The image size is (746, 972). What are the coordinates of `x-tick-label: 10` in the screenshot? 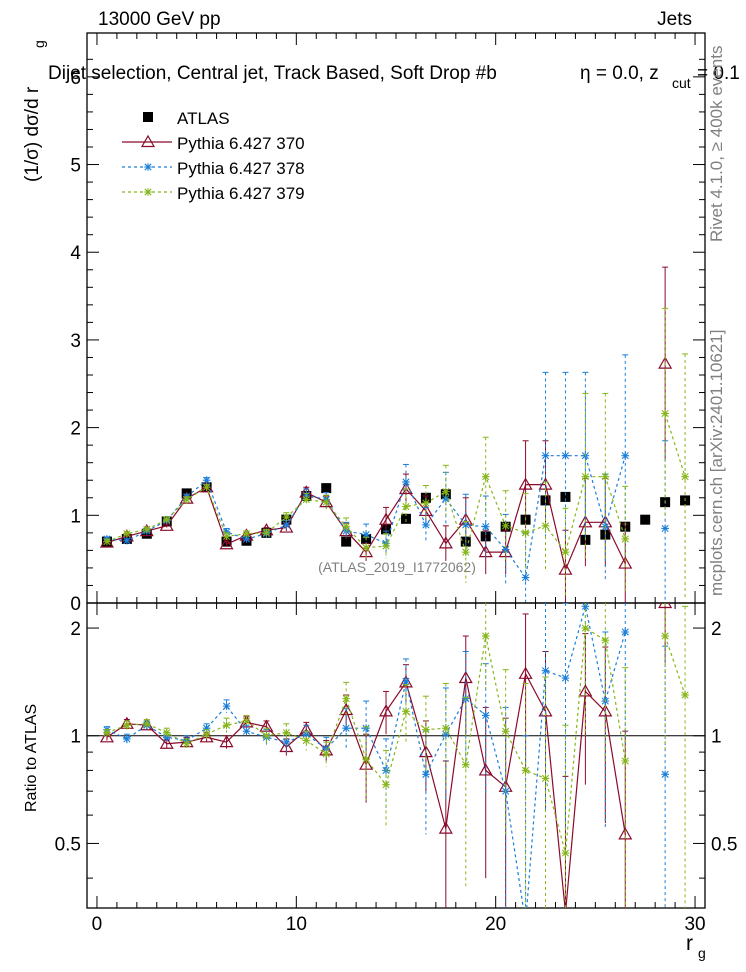 It's located at (296, 924).